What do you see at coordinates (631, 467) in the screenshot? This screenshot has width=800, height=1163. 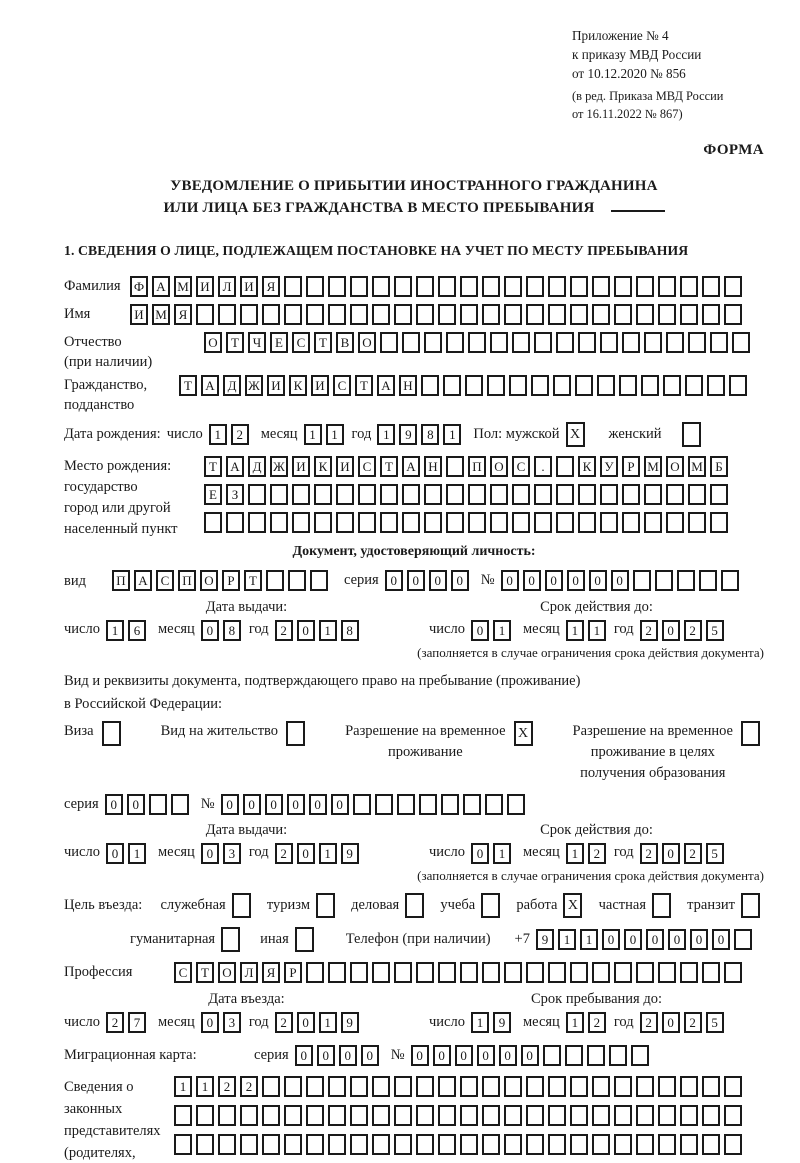 I see `char-cell: Р` at bounding box center [631, 467].